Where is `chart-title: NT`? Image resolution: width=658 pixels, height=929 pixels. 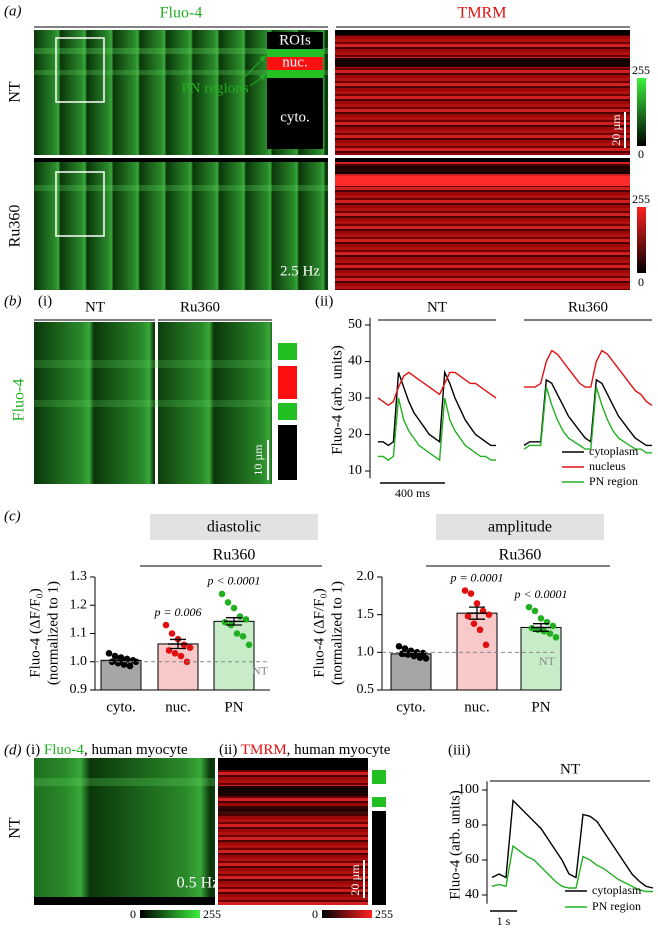
chart-title: NT is located at coordinates (570, 769).